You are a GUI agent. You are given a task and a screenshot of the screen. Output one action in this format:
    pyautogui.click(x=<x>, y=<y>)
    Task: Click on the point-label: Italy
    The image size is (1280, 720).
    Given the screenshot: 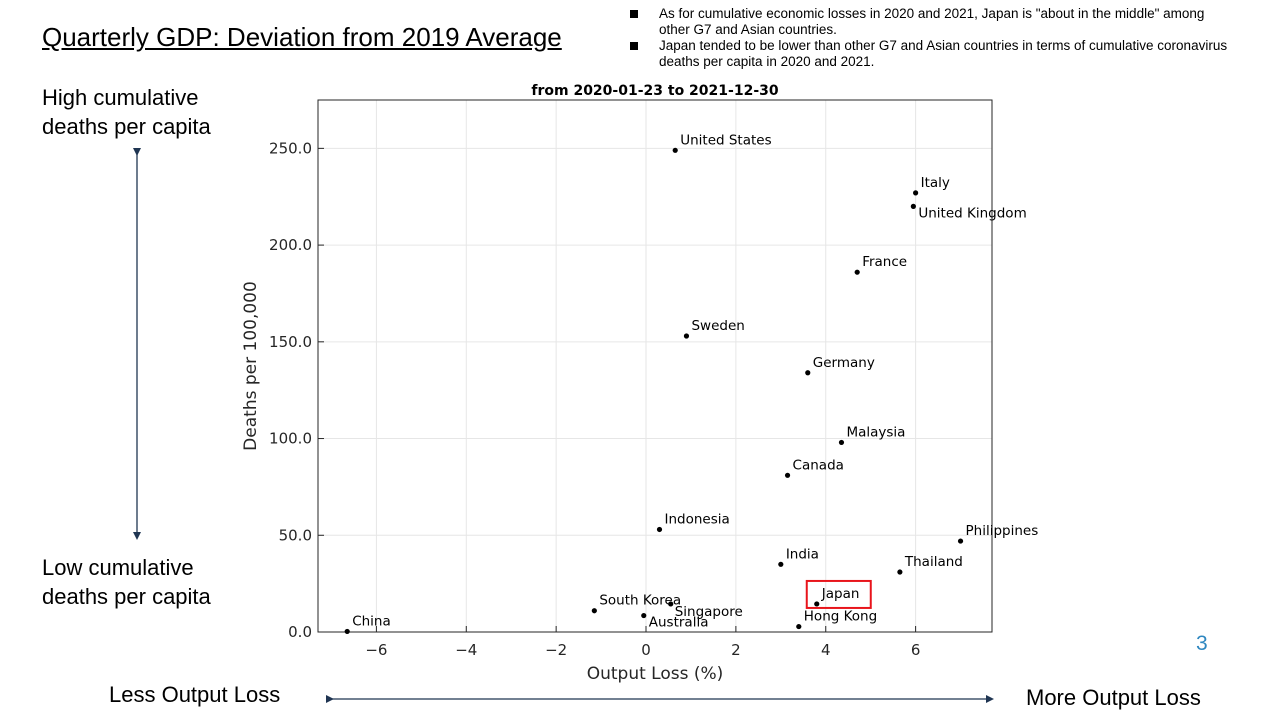 What is the action you would take?
    pyautogui.click(x=935, y=183)
    